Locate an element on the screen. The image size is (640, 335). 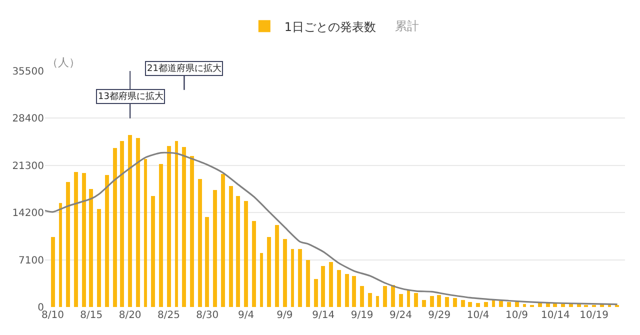
ref-line-label: 13都府県に拡大 is located at coordinates (131, 96).